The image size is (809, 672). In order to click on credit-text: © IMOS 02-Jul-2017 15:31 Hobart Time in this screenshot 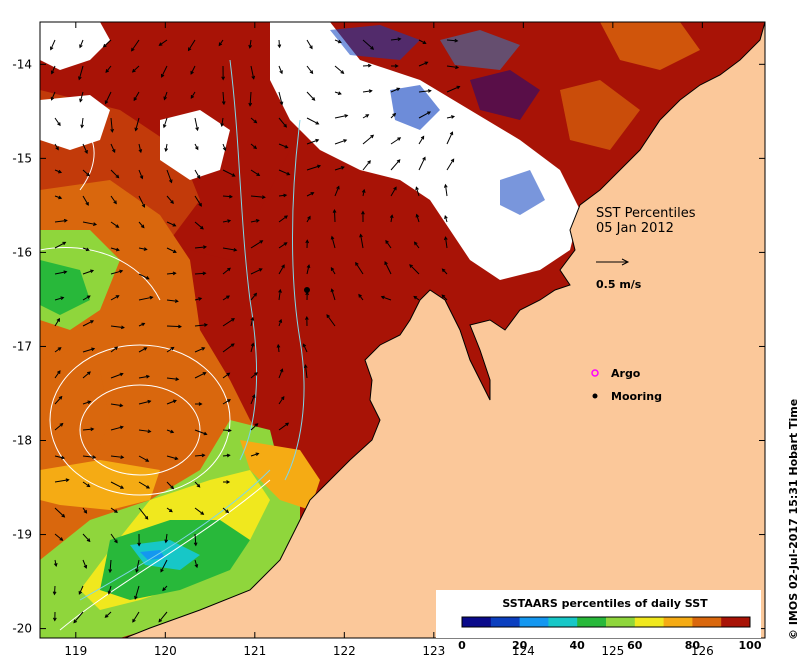, I will do `click(793, 519)`.